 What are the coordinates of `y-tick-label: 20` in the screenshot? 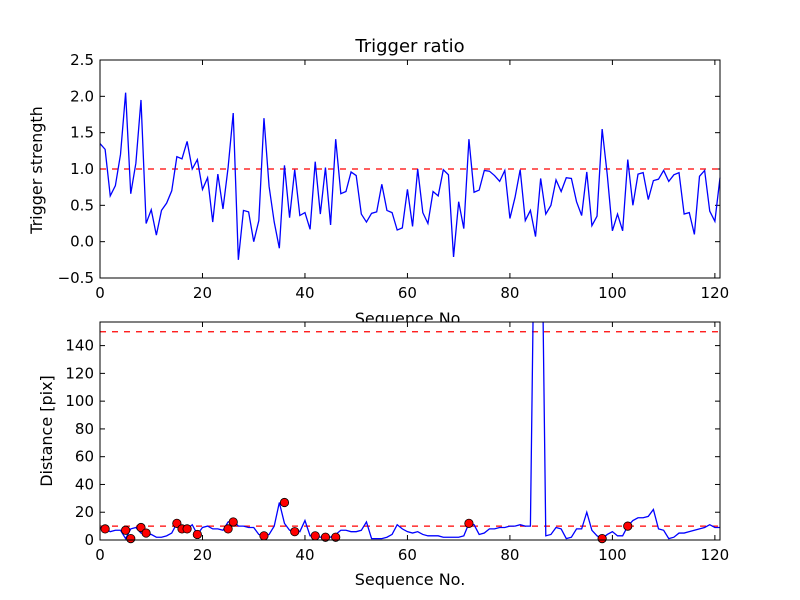 It's located at (84, 512).